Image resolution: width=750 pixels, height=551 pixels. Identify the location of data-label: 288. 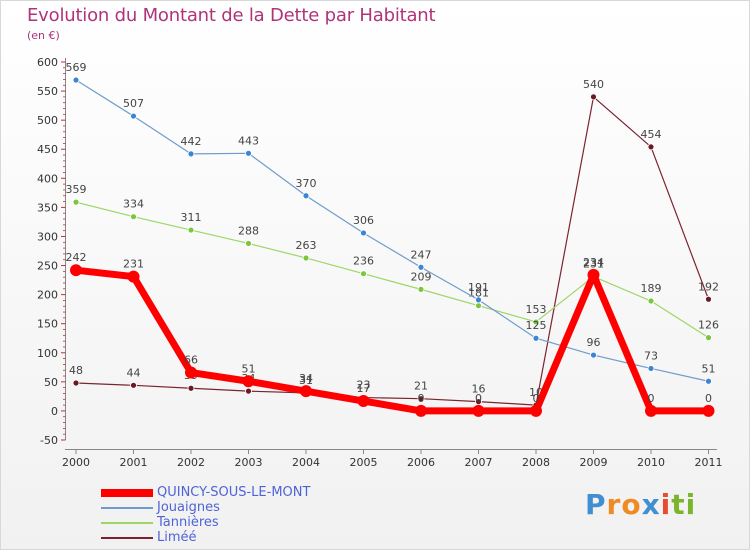
(248, 230).